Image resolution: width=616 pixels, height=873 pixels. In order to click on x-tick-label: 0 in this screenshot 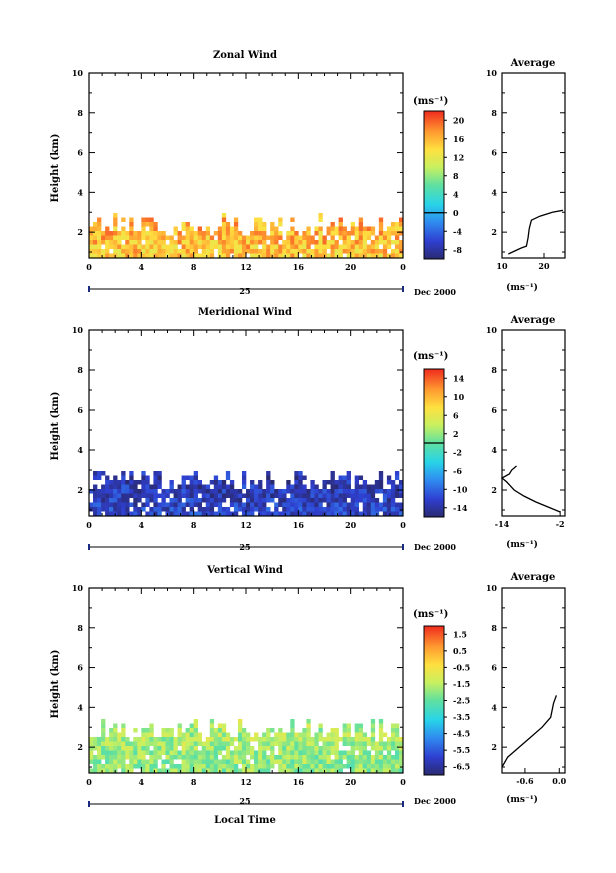, I will do `click(403, 782)`.